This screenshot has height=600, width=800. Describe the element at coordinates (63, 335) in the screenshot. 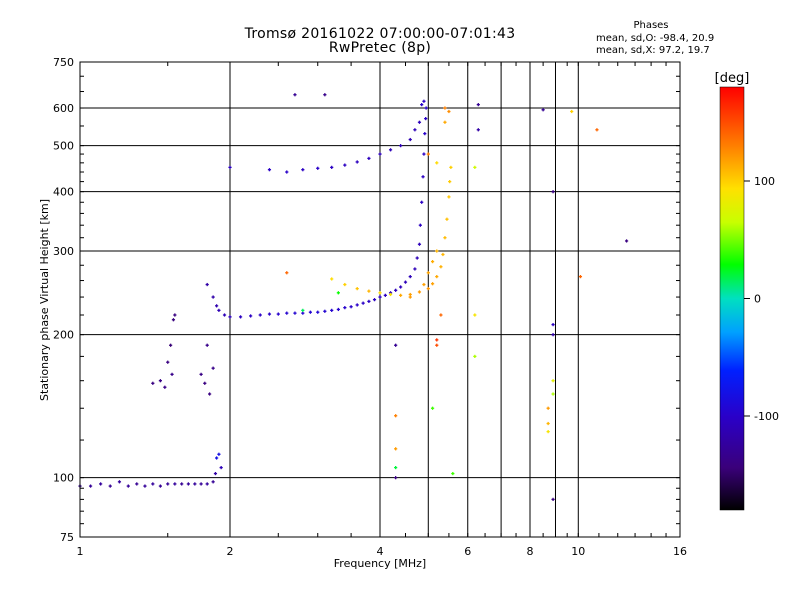

I see `y-tick-label: 200` at that location.